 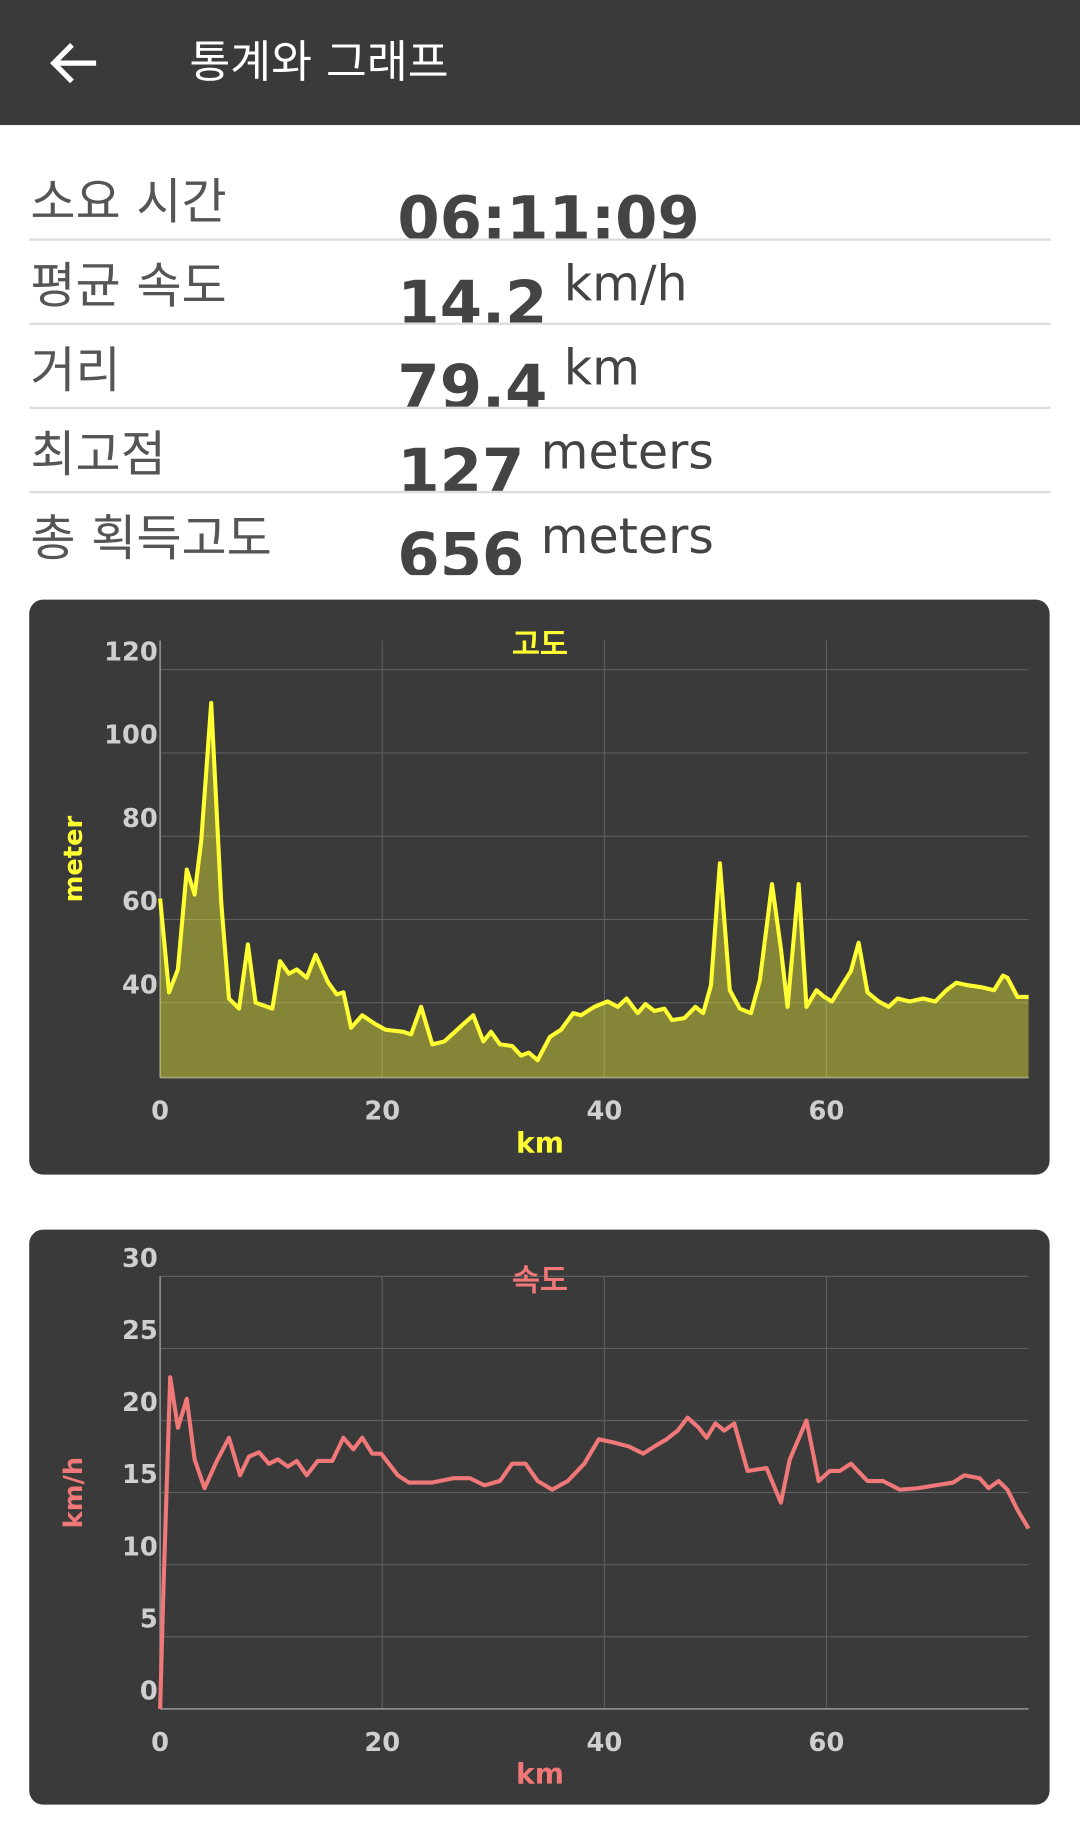 What do you see at coordinates (540, 1280) in the screenshot?
I see `chart-title: 속도` at bounding box center [540, 1280].